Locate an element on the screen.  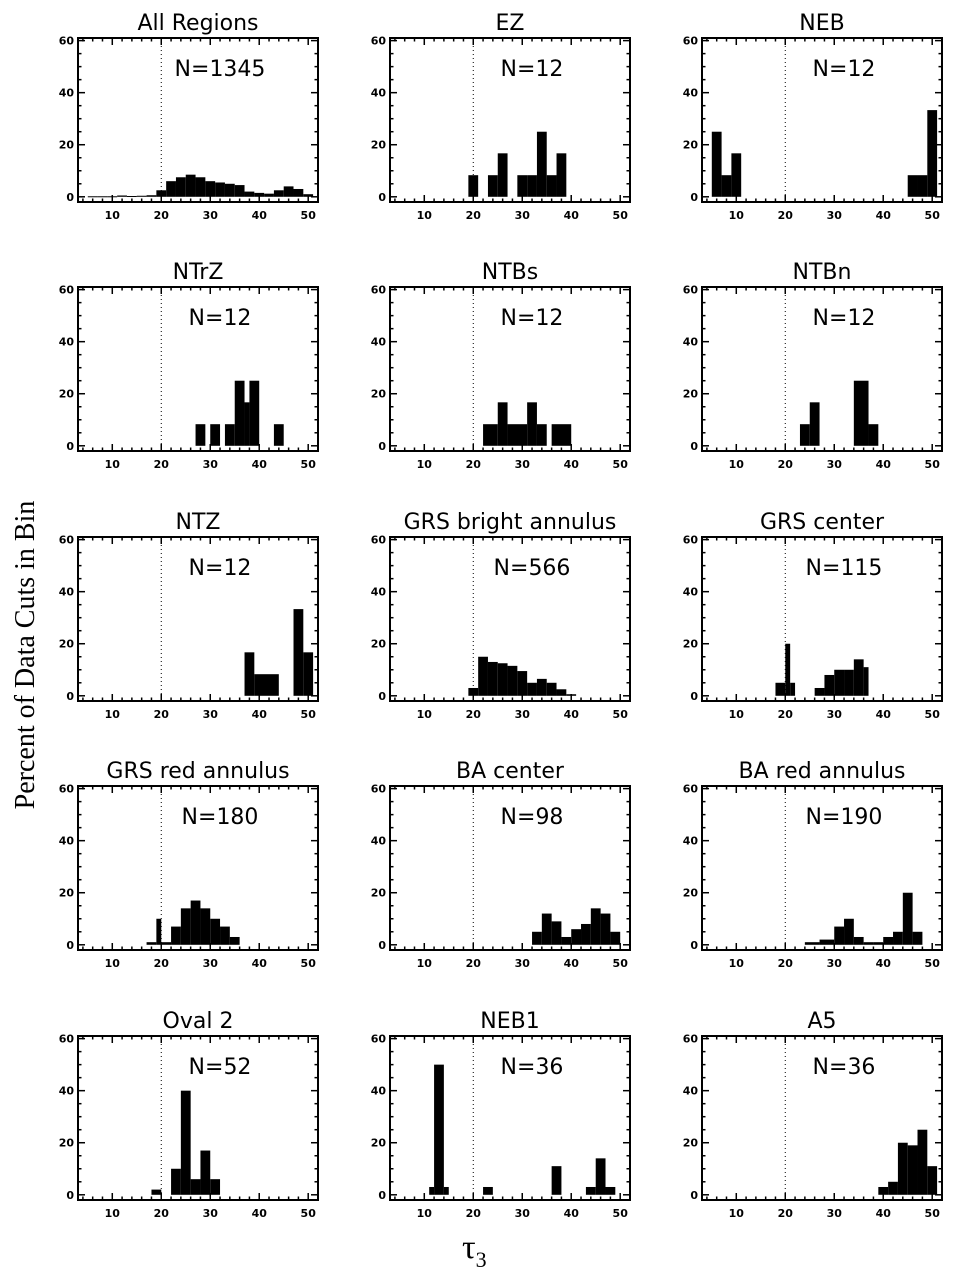
histogram-panel: Oval 2 10 20 30 40 50 0 20 40 60 N=52 is located at coordinates (189, 1114).